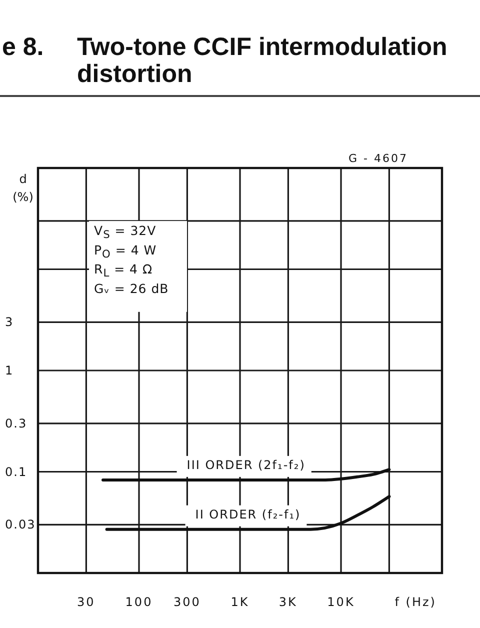 This screenshot has width=480, height=628. I want to click on text: G - 4607, so click(378, 158).